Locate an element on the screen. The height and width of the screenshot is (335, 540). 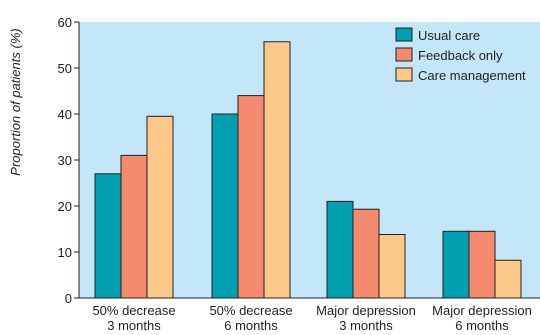
y-tick-label-60: 60 is located at coordinates (65, 22).